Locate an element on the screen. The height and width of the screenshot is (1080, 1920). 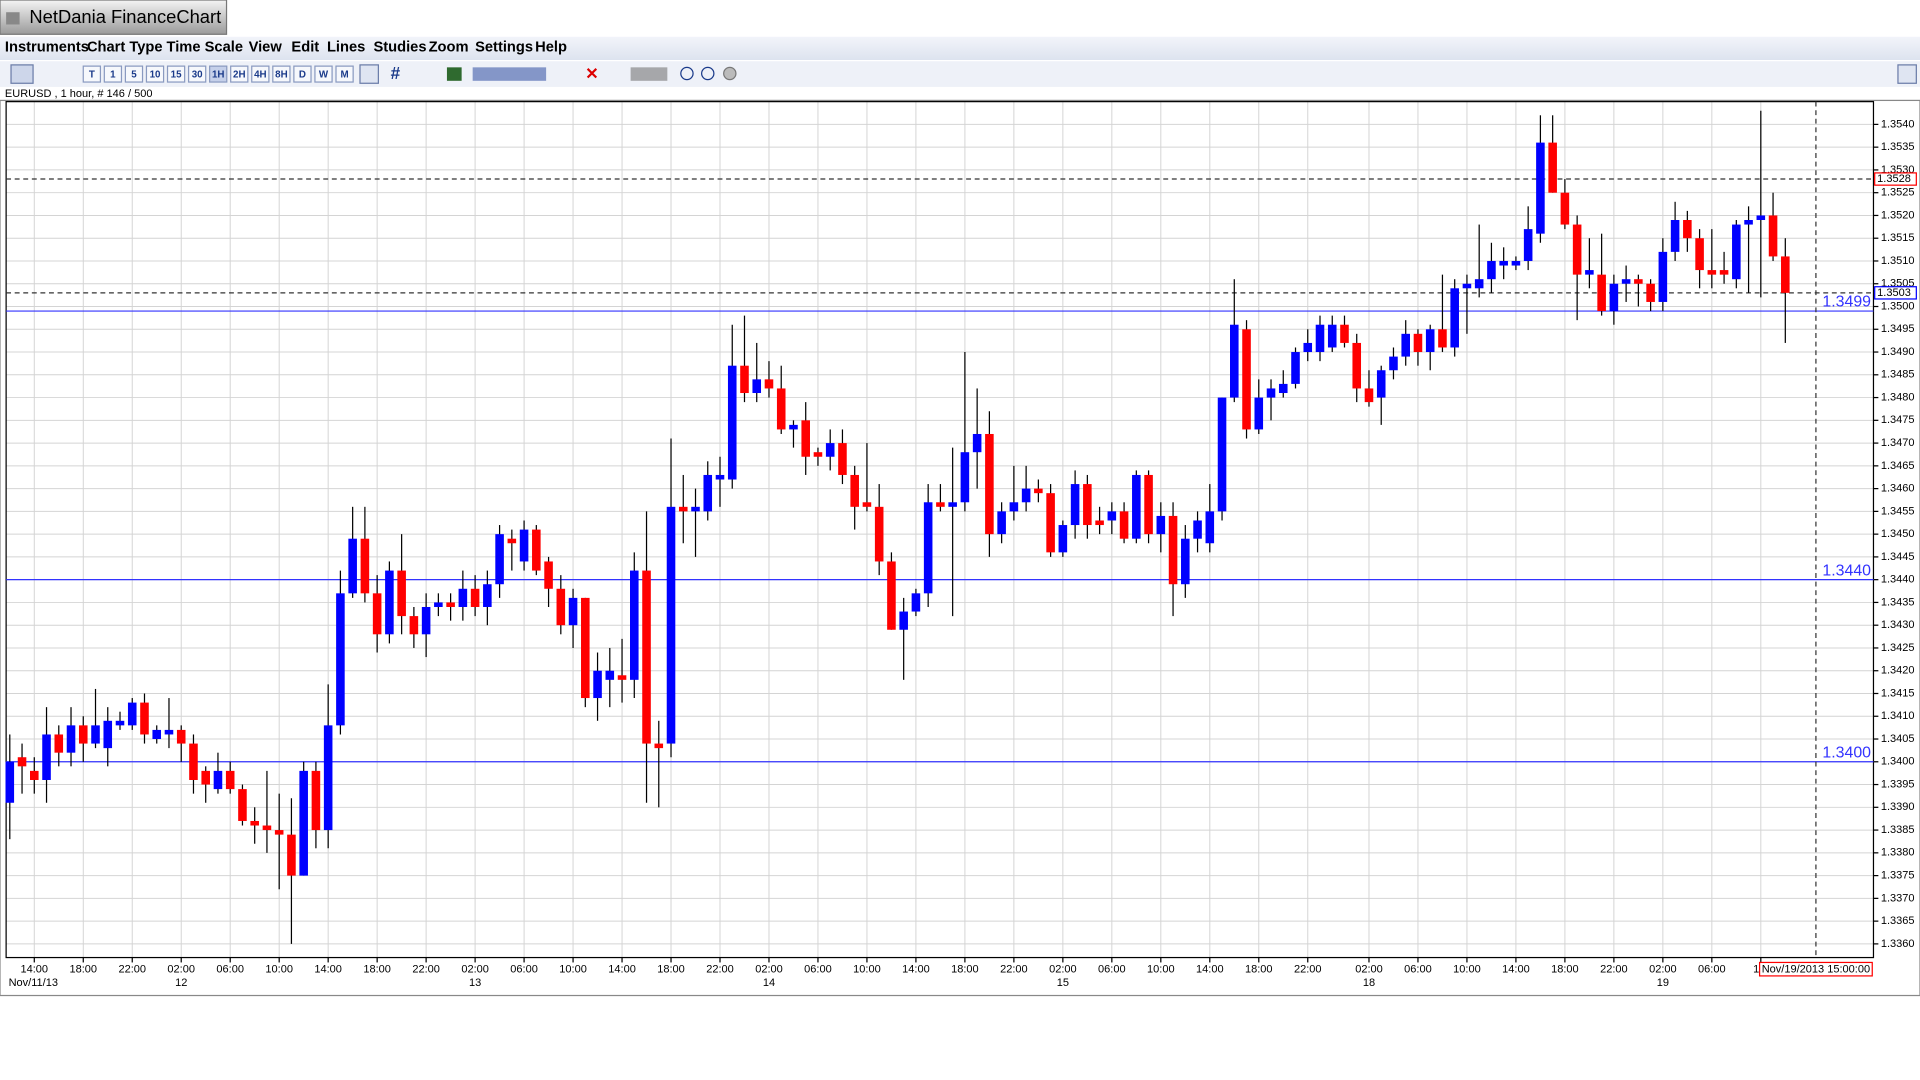
menu-item: Settings is located at coordinates (504, 48).